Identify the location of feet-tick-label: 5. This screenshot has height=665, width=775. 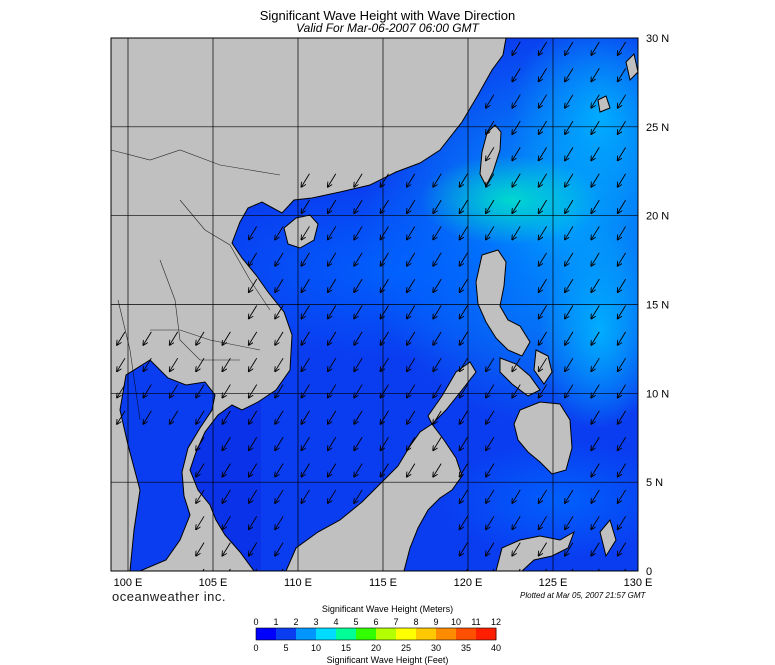
(285, 648).